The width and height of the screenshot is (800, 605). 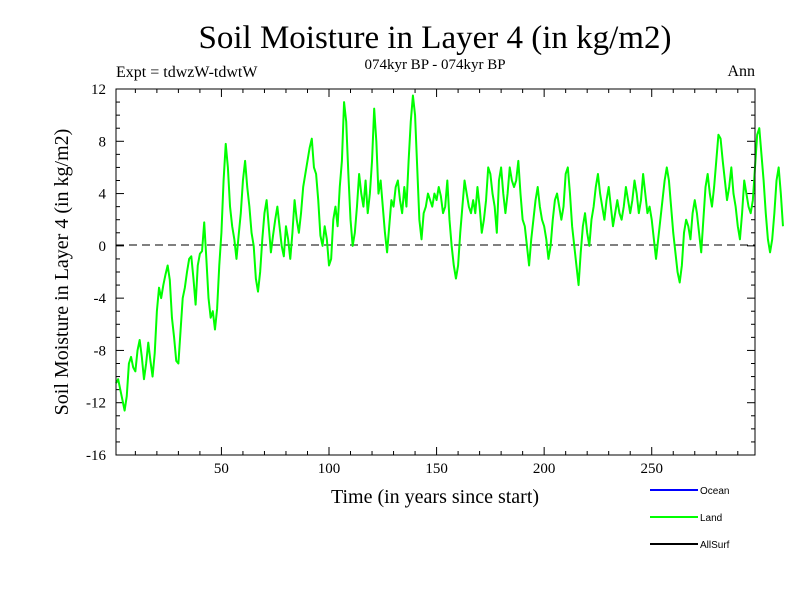 What do you see at coordinates (96, 456) in the screenshot?
I see `y-tick-label: -16` at bounding box center [96, 456].